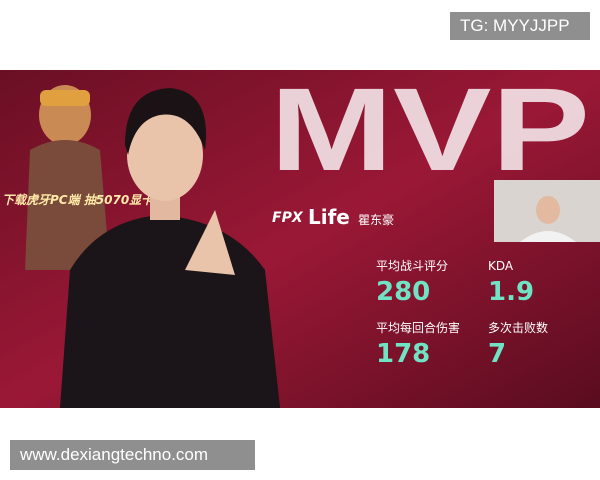 This screenshot has width=600, height=480. Describe the element at coordinates (403, 292) in the screenshot. I see `stat-value: 280` at that location.